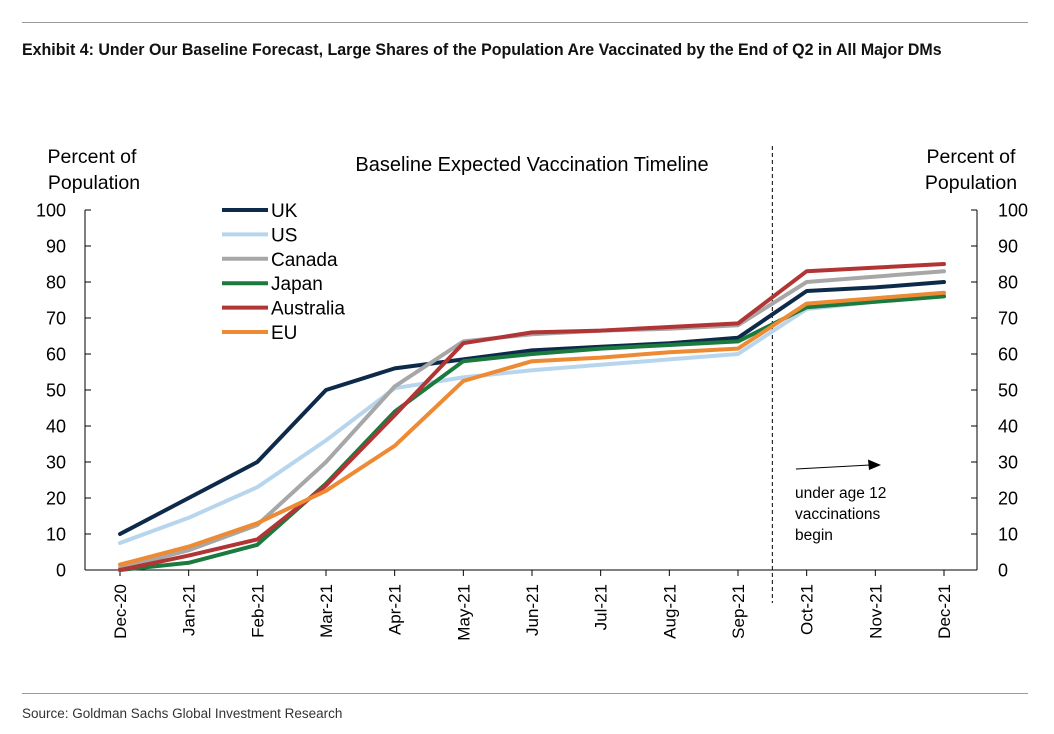 This screenshot has width=1054, height=734. What do you see at coordinates (51, 211) in the screenshot?
I see `left-y-tick-label: 100` at bounding box center [51, 211].